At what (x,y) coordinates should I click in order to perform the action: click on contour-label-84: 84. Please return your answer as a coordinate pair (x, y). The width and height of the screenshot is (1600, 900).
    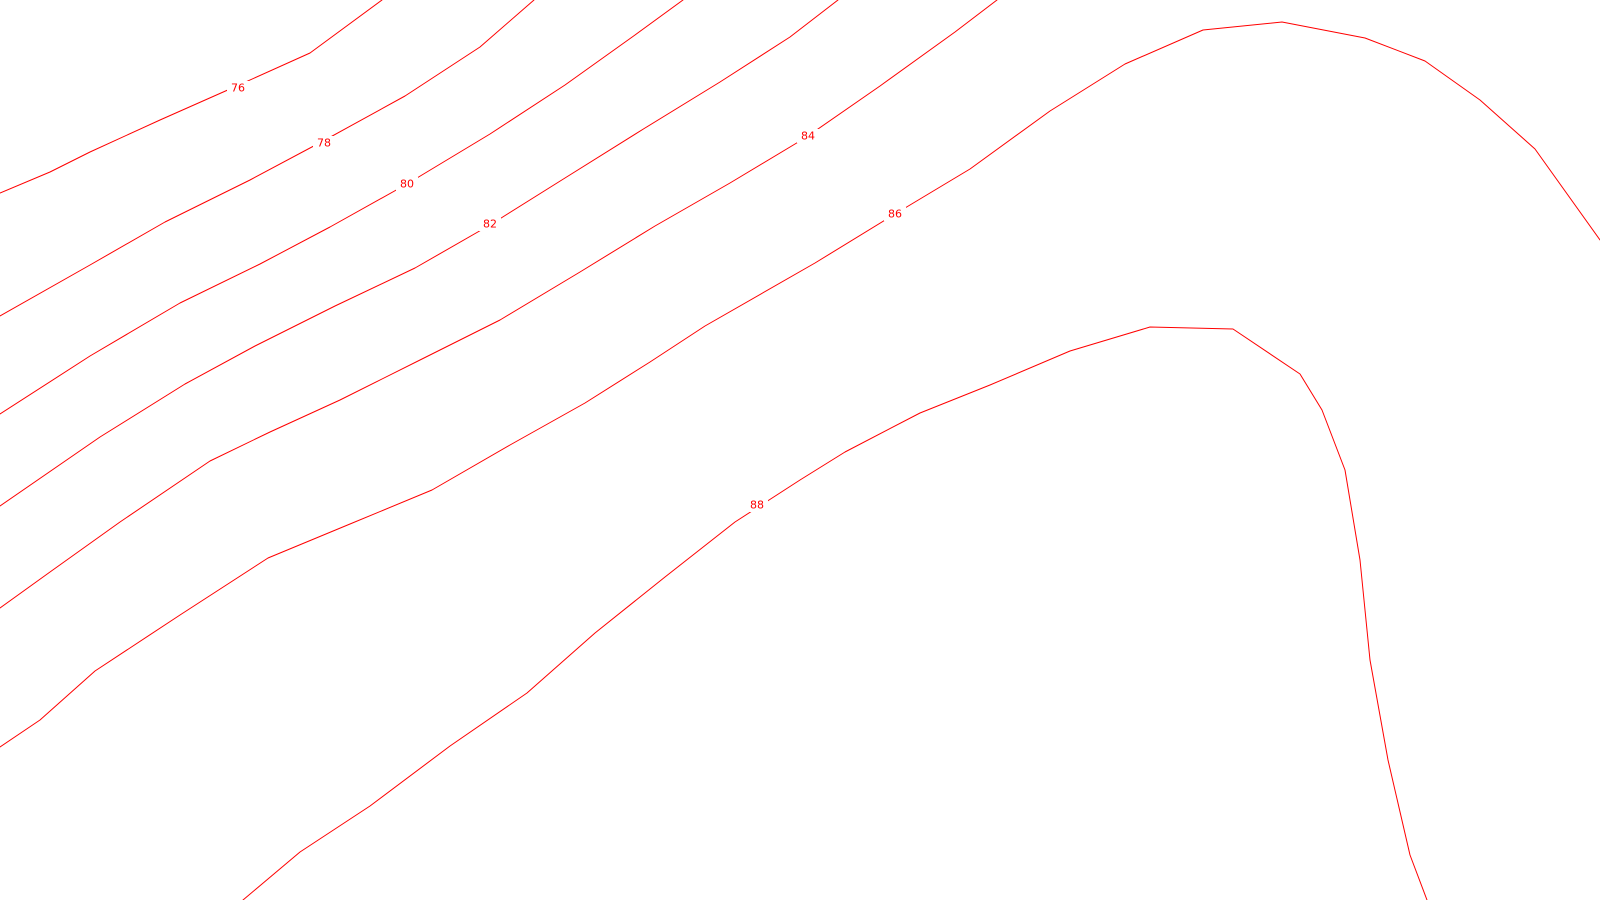
    Looking at the image, I should click on (808, 136).